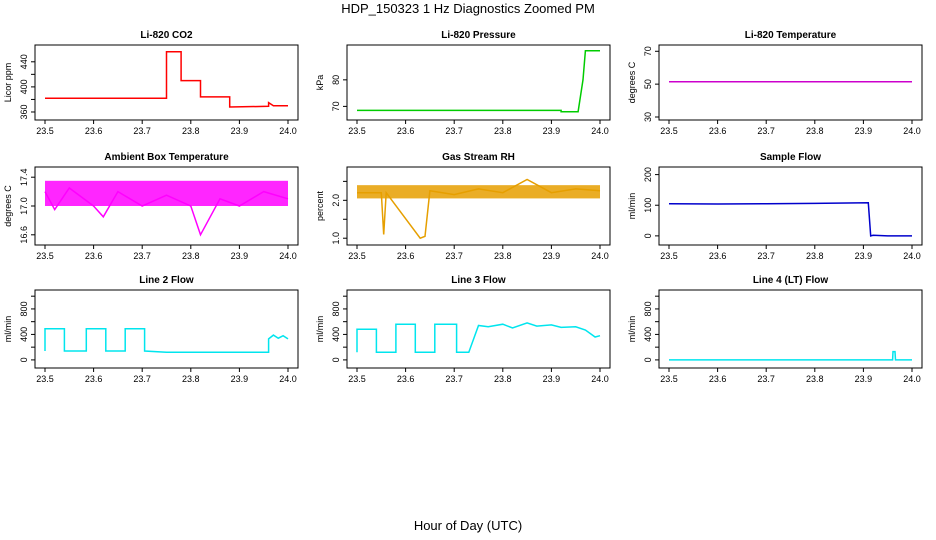  What do you see at coordinates (320, 205) in the screenshot?
I see `y-axis-label: percent` at bounding box center [320, 205].